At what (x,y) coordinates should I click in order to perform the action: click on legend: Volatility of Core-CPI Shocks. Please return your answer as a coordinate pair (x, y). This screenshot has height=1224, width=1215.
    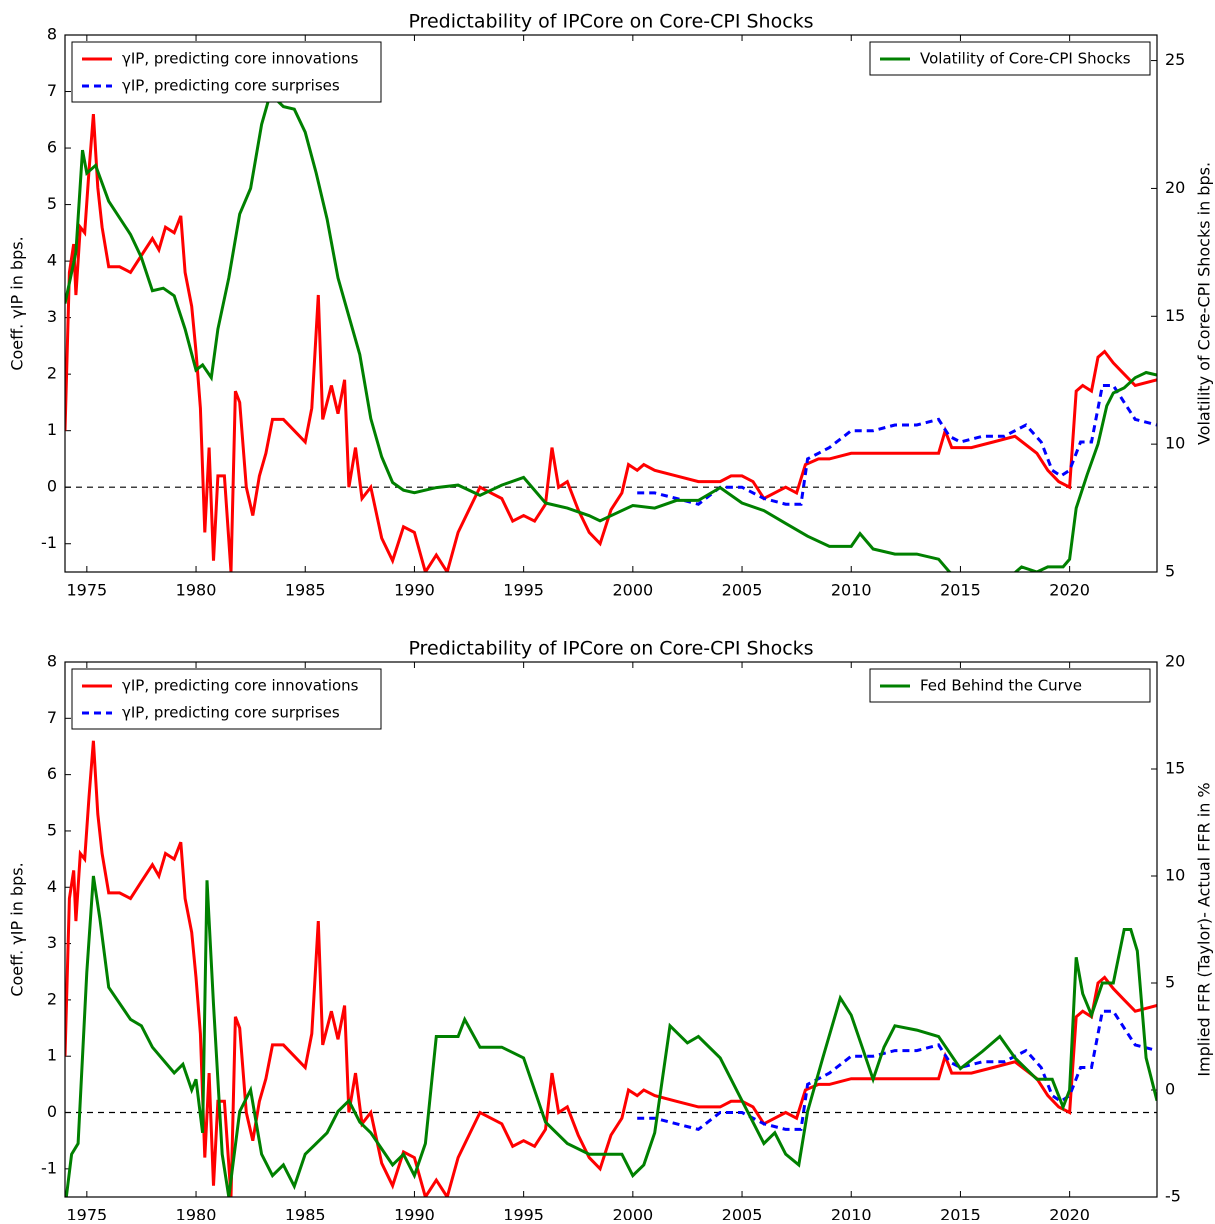
    Looking at the image, I should click on (1010, 58).